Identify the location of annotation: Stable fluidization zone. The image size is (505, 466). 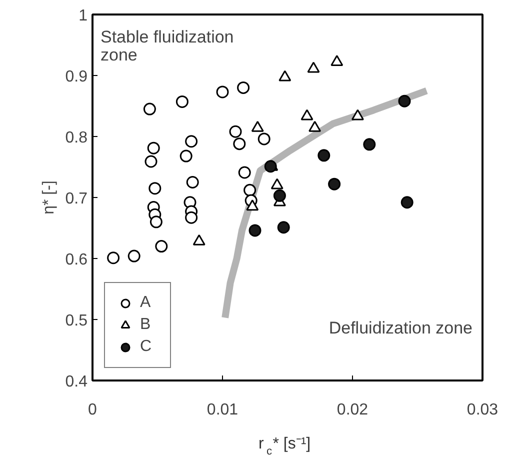
(167, 46).